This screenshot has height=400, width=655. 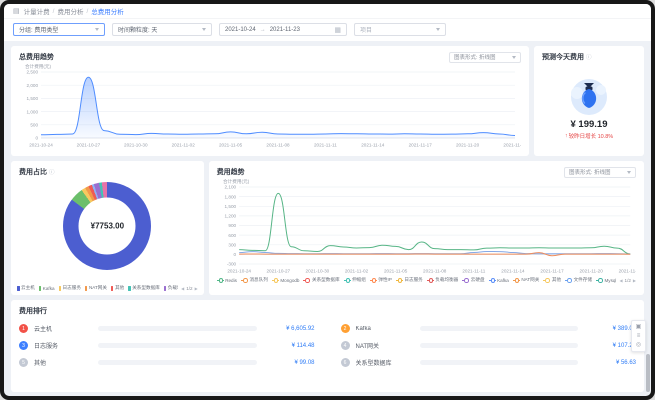 What do you see at coordinates (36, 57) in the screenshot?
I see `total-cost-trend-title: 总费用趋势` at bounding box center [36, 57].